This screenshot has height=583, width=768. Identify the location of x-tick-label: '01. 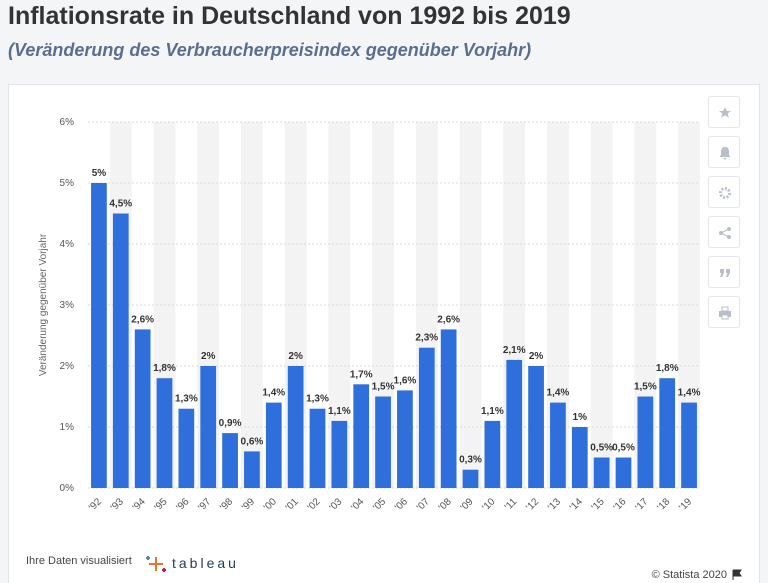
(292, 504).